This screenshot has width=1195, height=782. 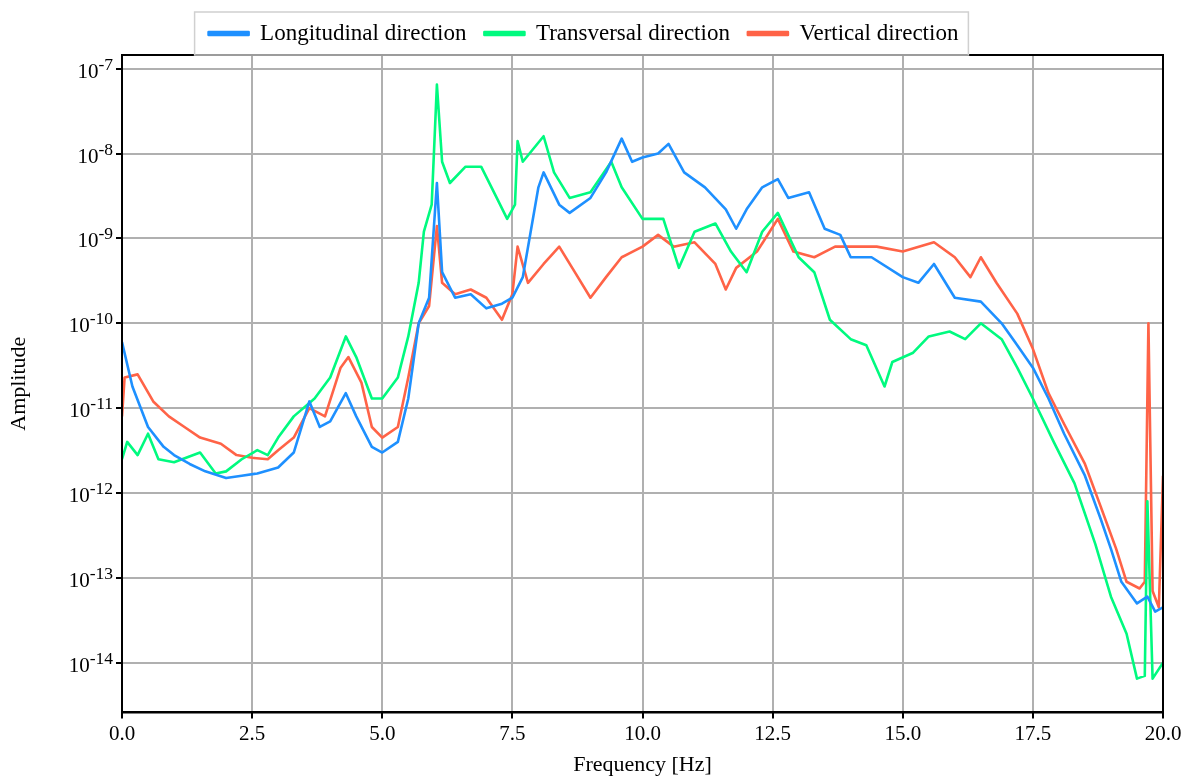 What do you see at coordinates (1033, 732) in the screenshot?
I see `x-tick-label: 17.5` at bounding box center [1033, 732].